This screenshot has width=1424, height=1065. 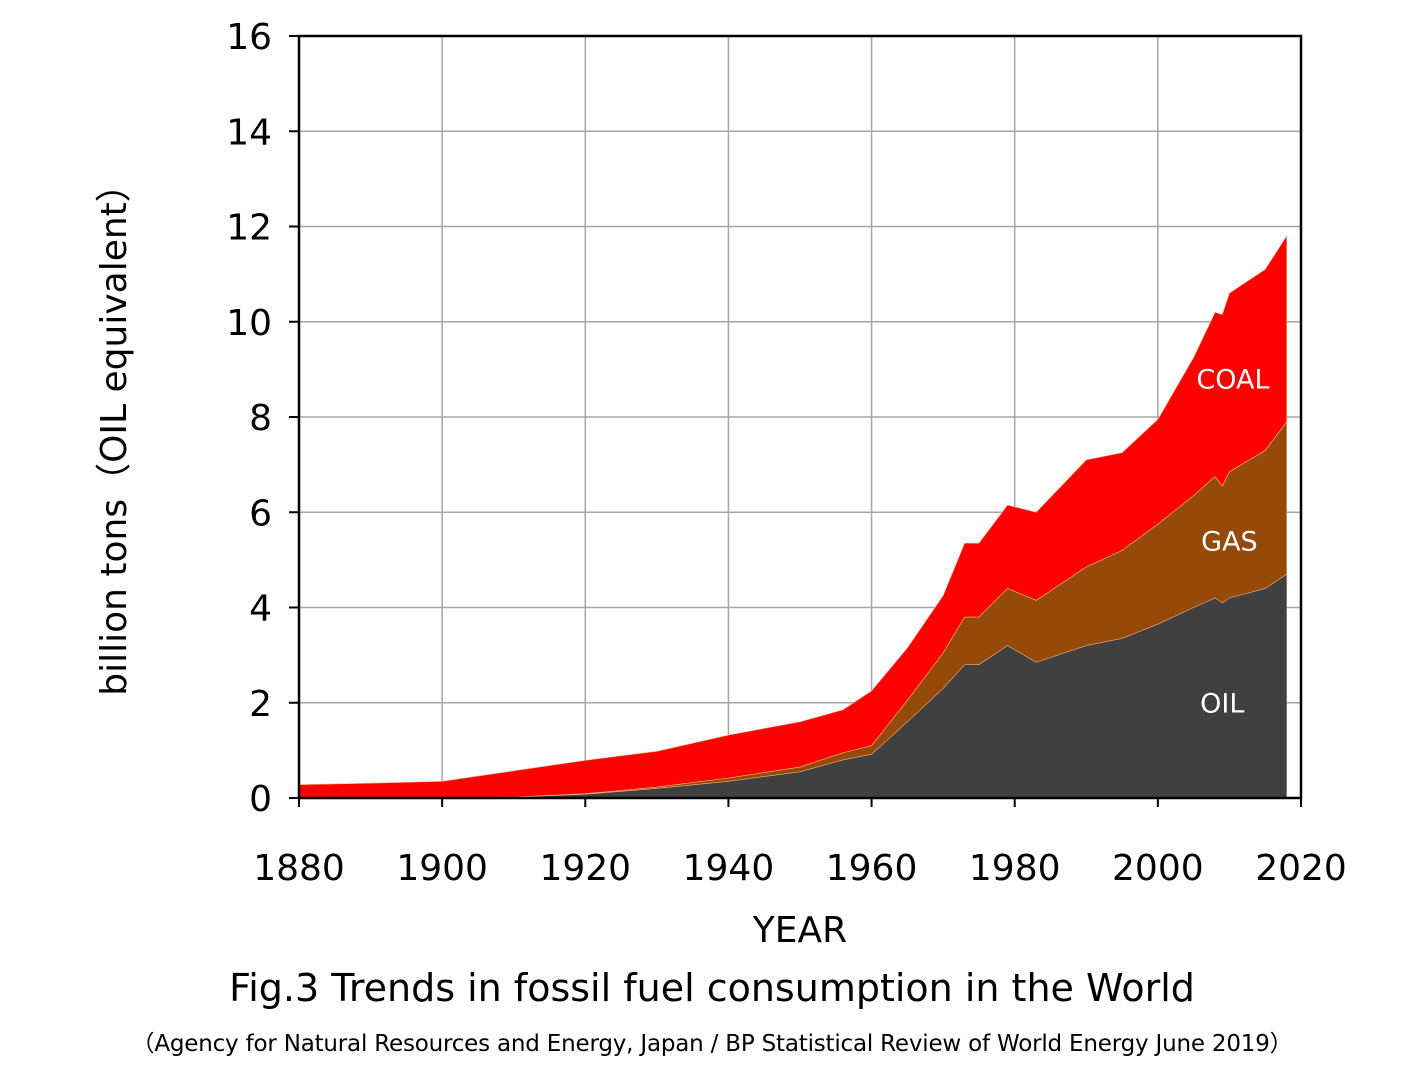 What do you see at coordinates (799, 930) in the screenshot?
I see `x-axis-title: YEAR` at bounding box center [799, 930].